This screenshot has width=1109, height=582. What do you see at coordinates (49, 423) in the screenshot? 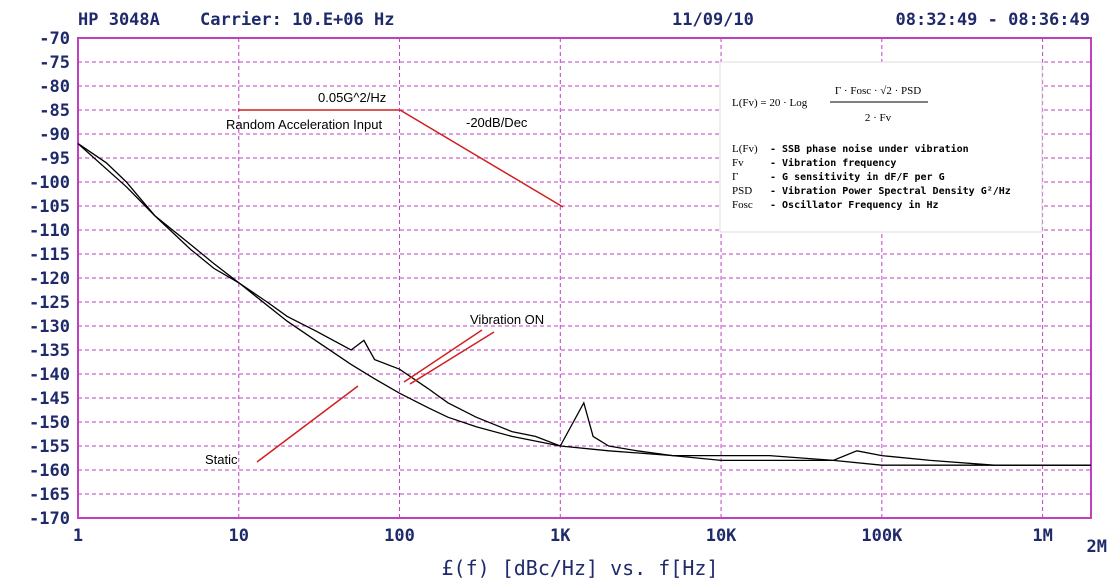
I see `y-tick-label: -150` at bounding box center [49, 423].